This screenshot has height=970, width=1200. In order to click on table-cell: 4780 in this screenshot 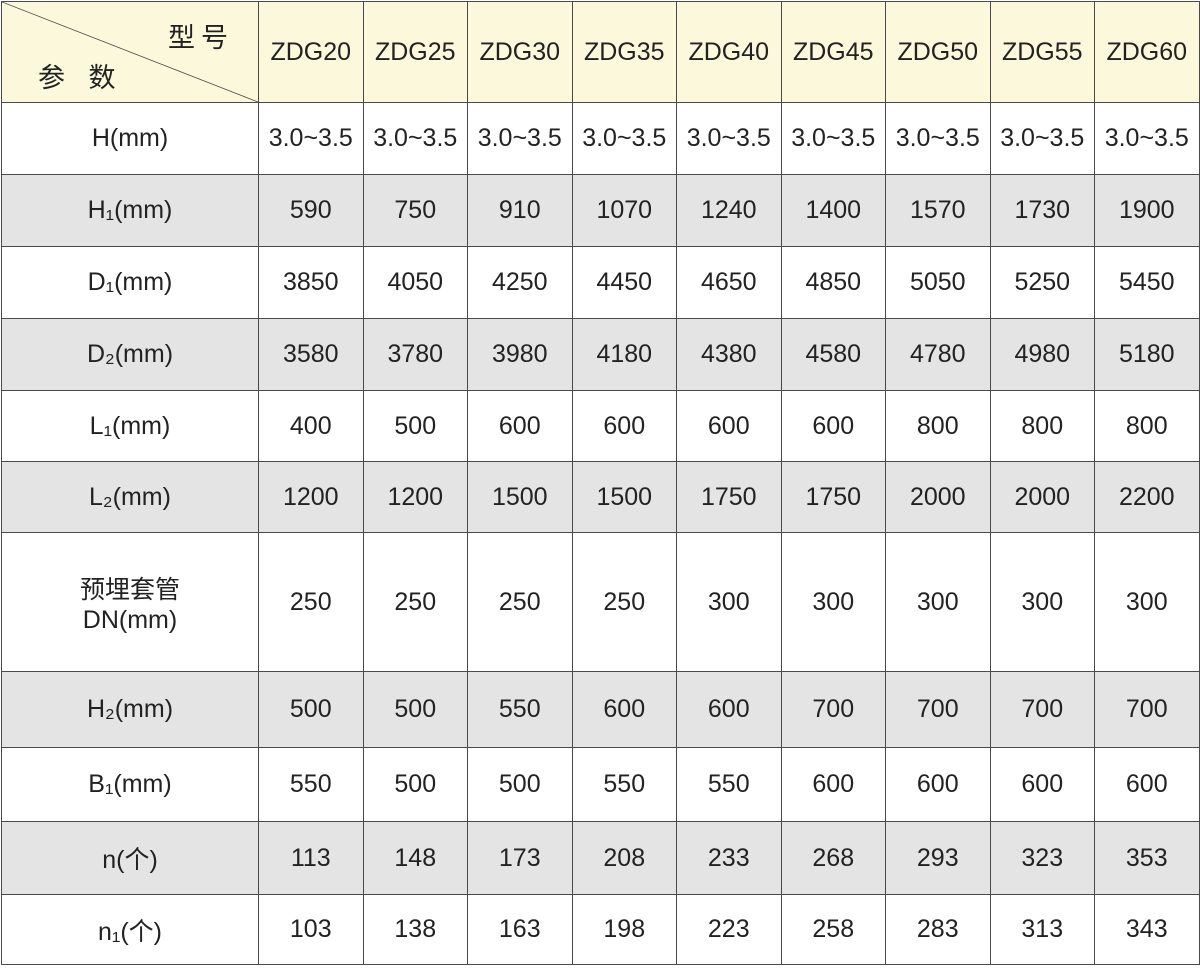, I will do `click(938, 354)`.